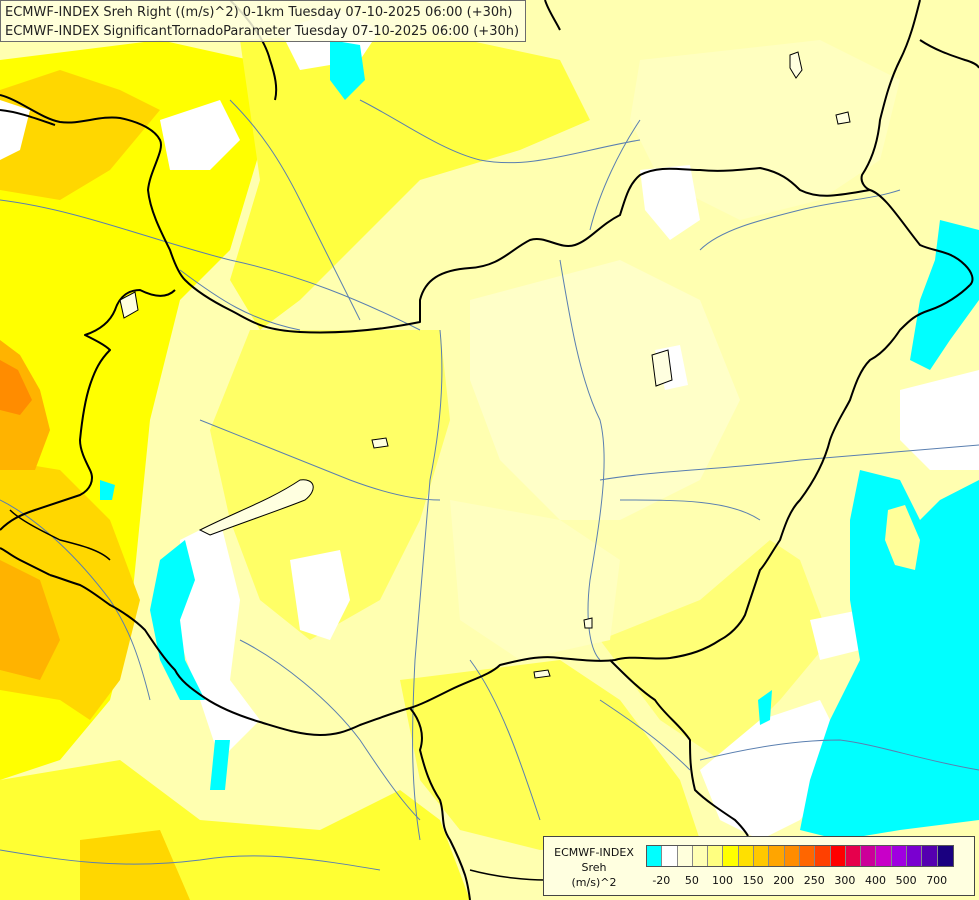 The height and width of the screenshot is (900, 979). Describe the element at coordinates (410, 180) in the screenshot. I see `yellow-area-north` at that location.